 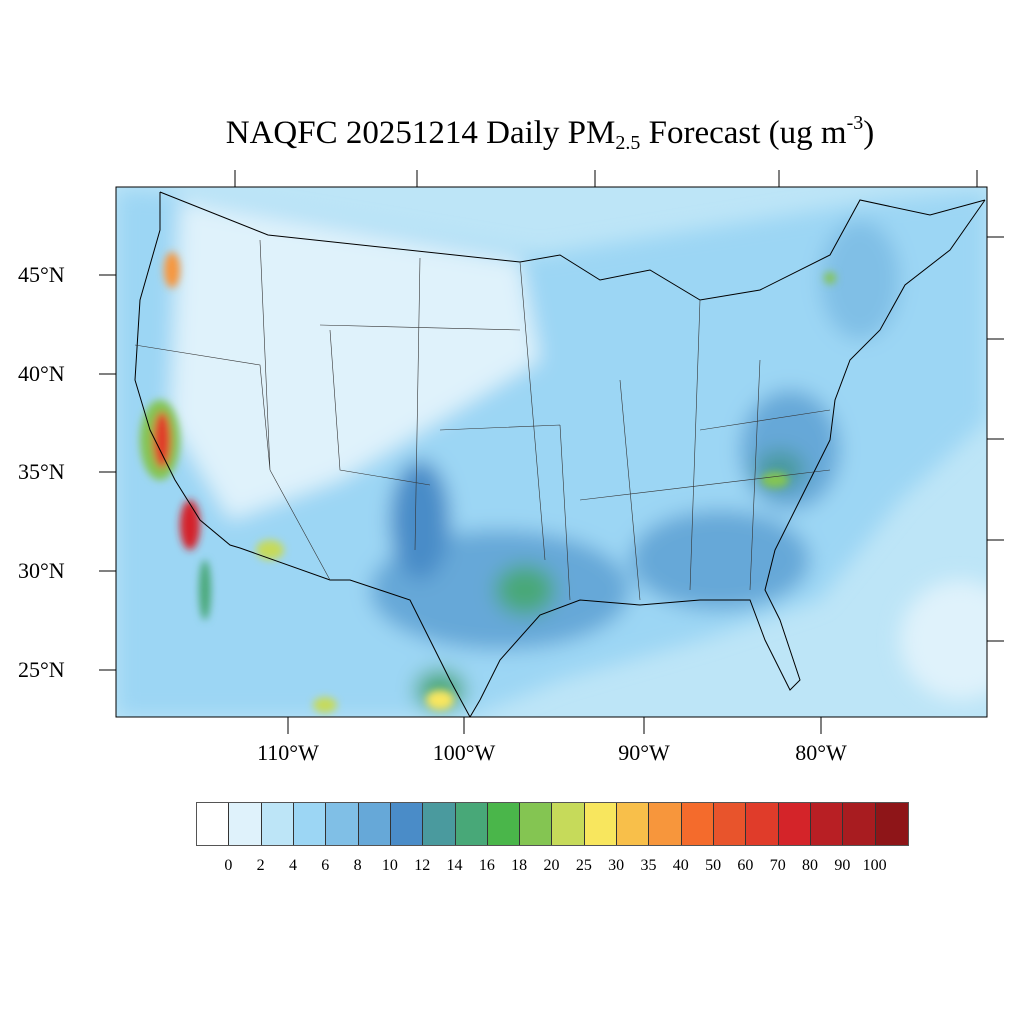 I want to click on colorbar-label: 100, so click(x=874, y=865).